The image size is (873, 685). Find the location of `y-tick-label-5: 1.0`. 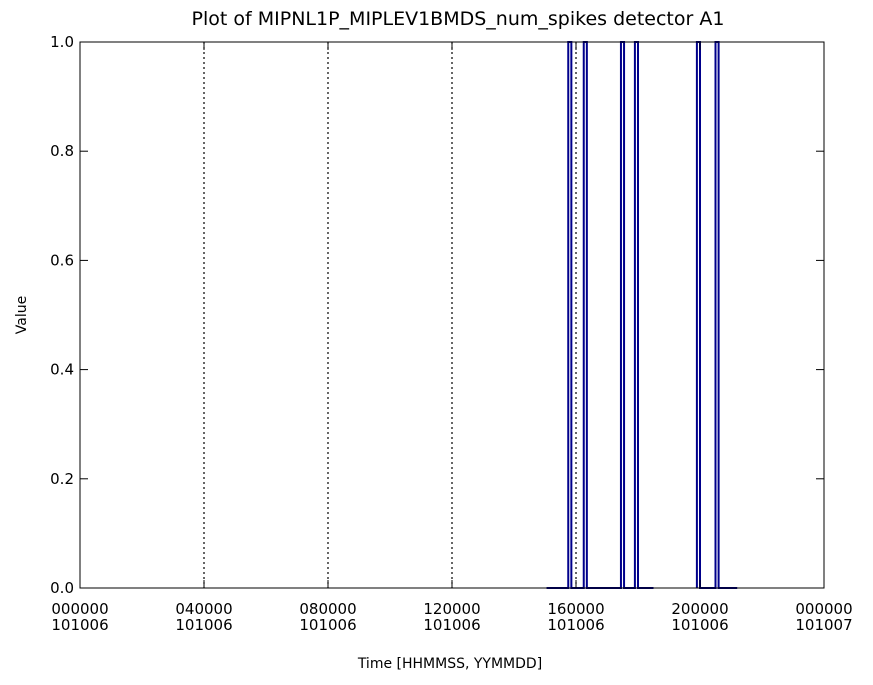

y-tick-label-5: 1.0 is located at coordinates (62, 42).